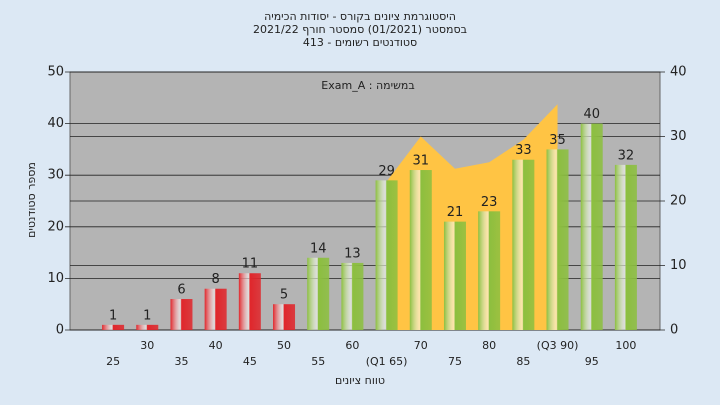 This screenshot has width=720, height=405. I want to click on chart-title: היסטוגרמת ציונים בקורס - יסודות הכימיה, so click(360, 16).